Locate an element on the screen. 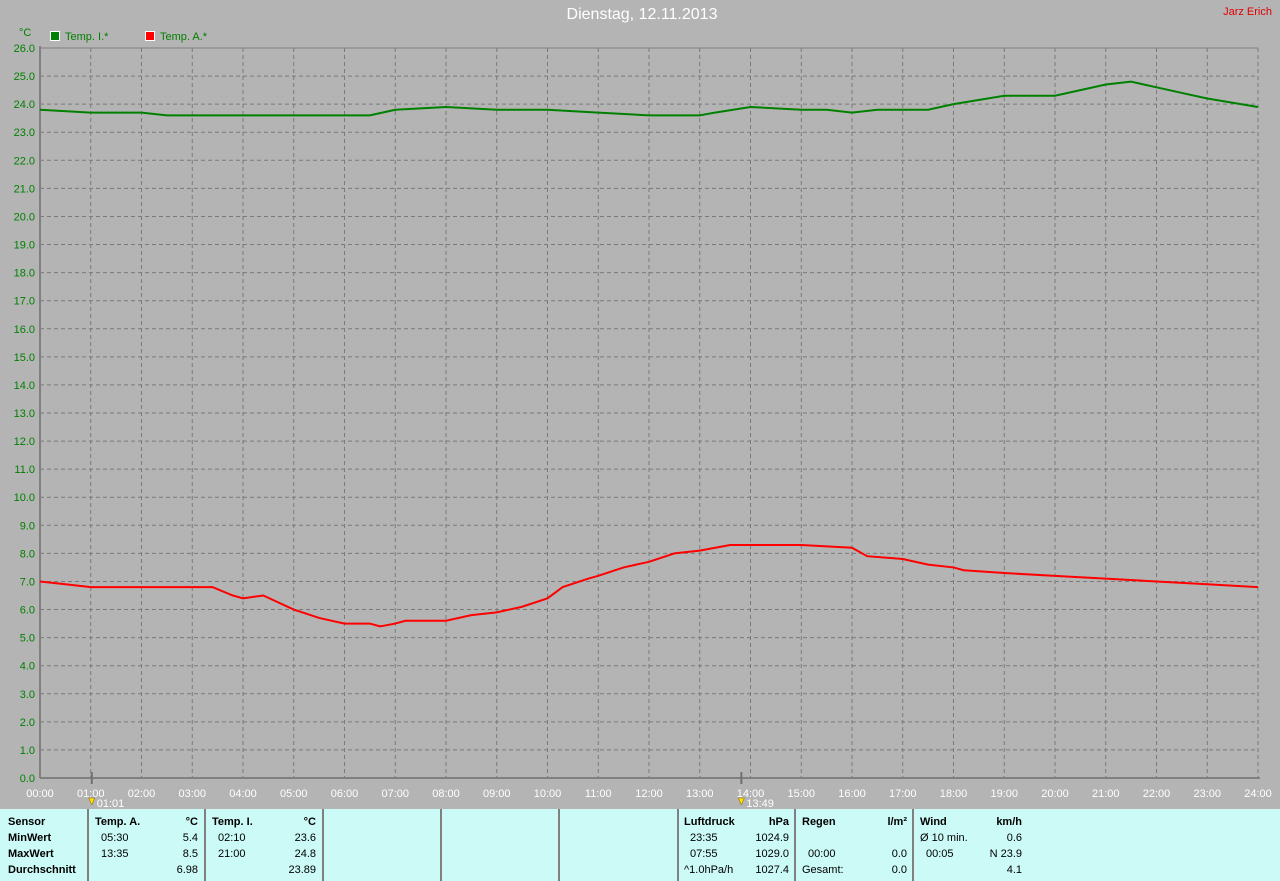 The width and height of the screenshot is (1280, 881). col-unit: l/m² is located at coordinates (897, 822).